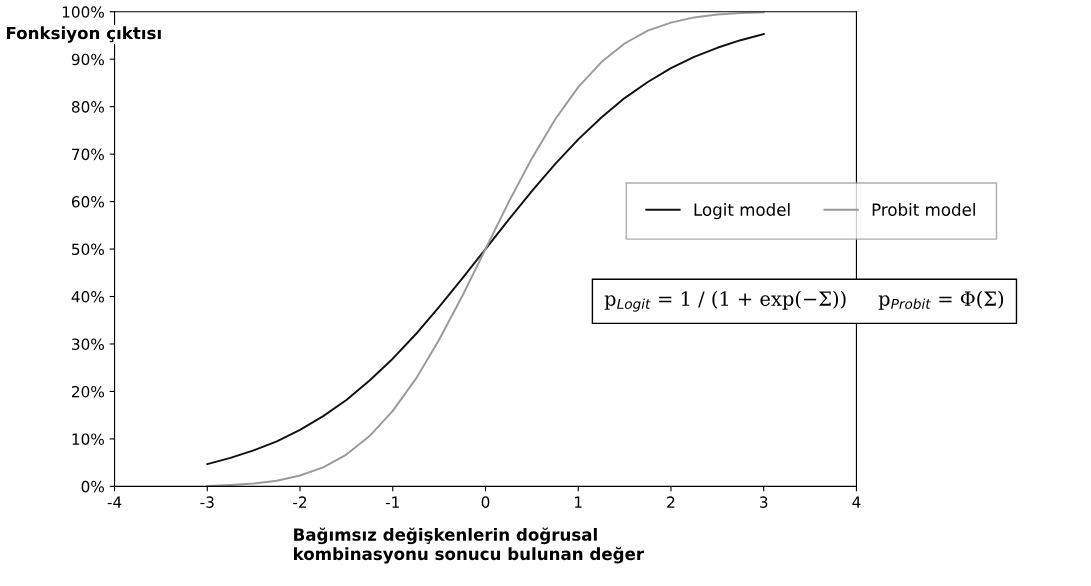 The height and width of the screenshot is (586, 1091). I want to click on legend-label: Logit model, so click(742, 211).